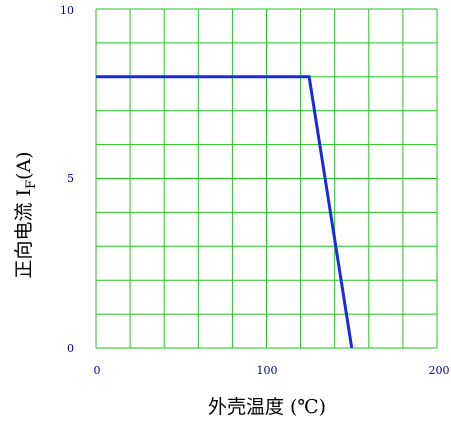  Describe the element at coordinates (67, 10) in the screenshot. I see `y-tick-10: 10` at that location.